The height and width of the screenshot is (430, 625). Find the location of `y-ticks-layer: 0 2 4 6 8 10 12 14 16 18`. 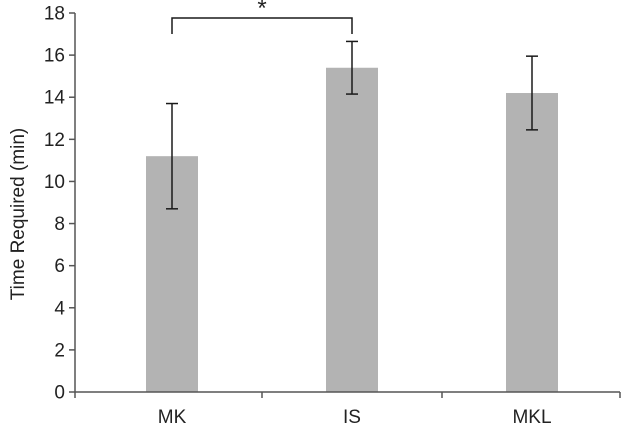

y-ticks-layer: 0 2 4 6 8 10 12 14 16 18 is located at coordinates (59, 204).